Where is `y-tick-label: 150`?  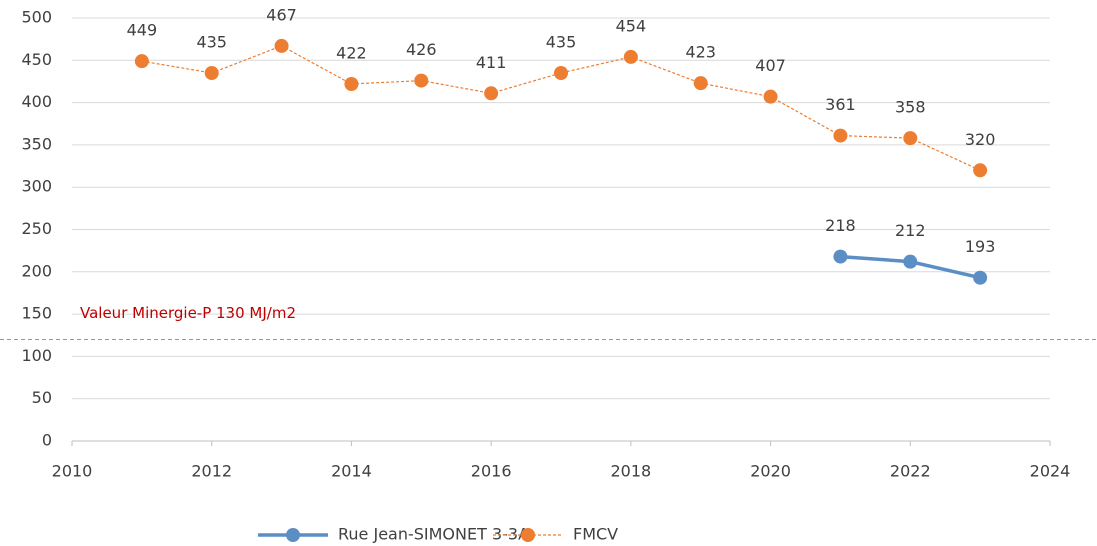
y-tick-label: 150 is located at coordinates (36, 313).